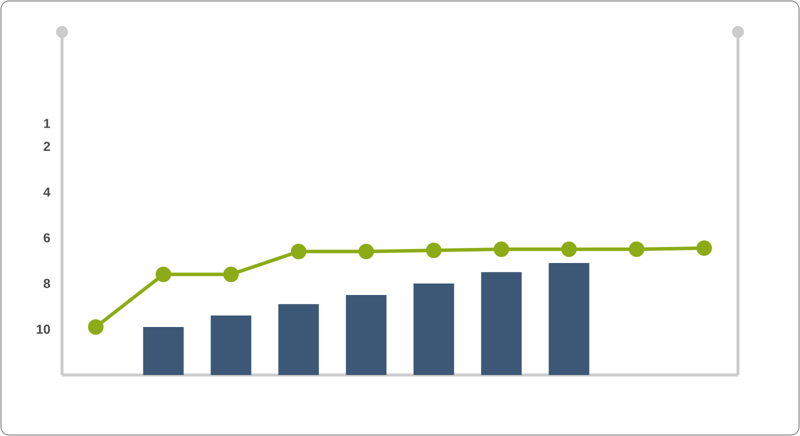  What do you see at coordinates (47, 283) in the screenshot?
I see `y-tick-label: 8` at bounding box center [47, 283].